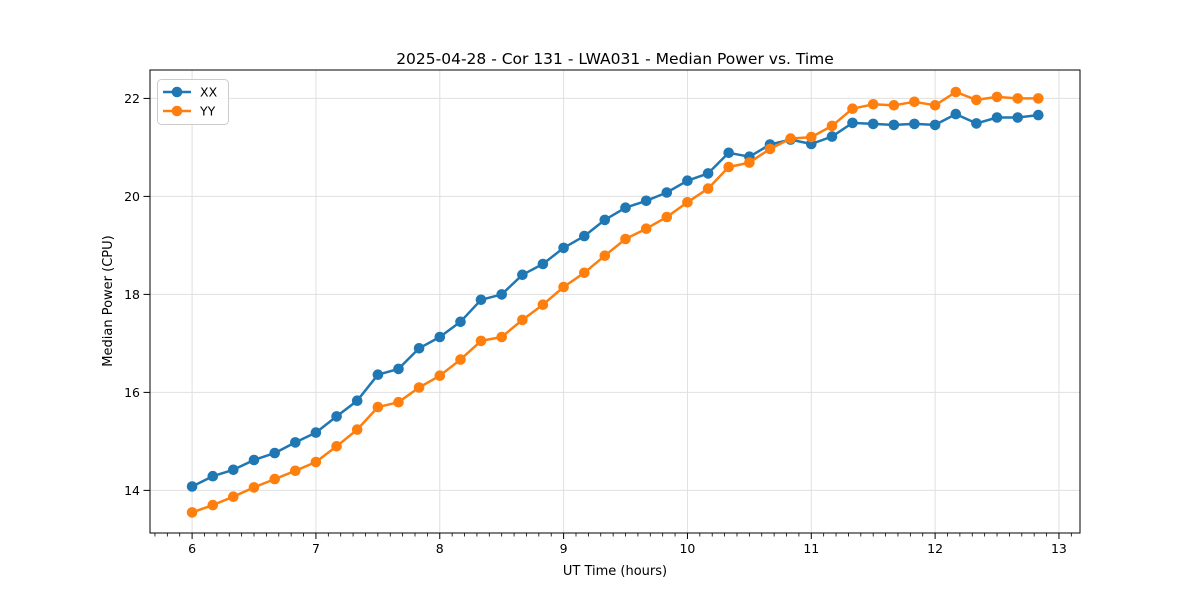  Describe the element at coordinates (1059, 548) in the screenshot. I see `x-tick-label: 13` at that location.